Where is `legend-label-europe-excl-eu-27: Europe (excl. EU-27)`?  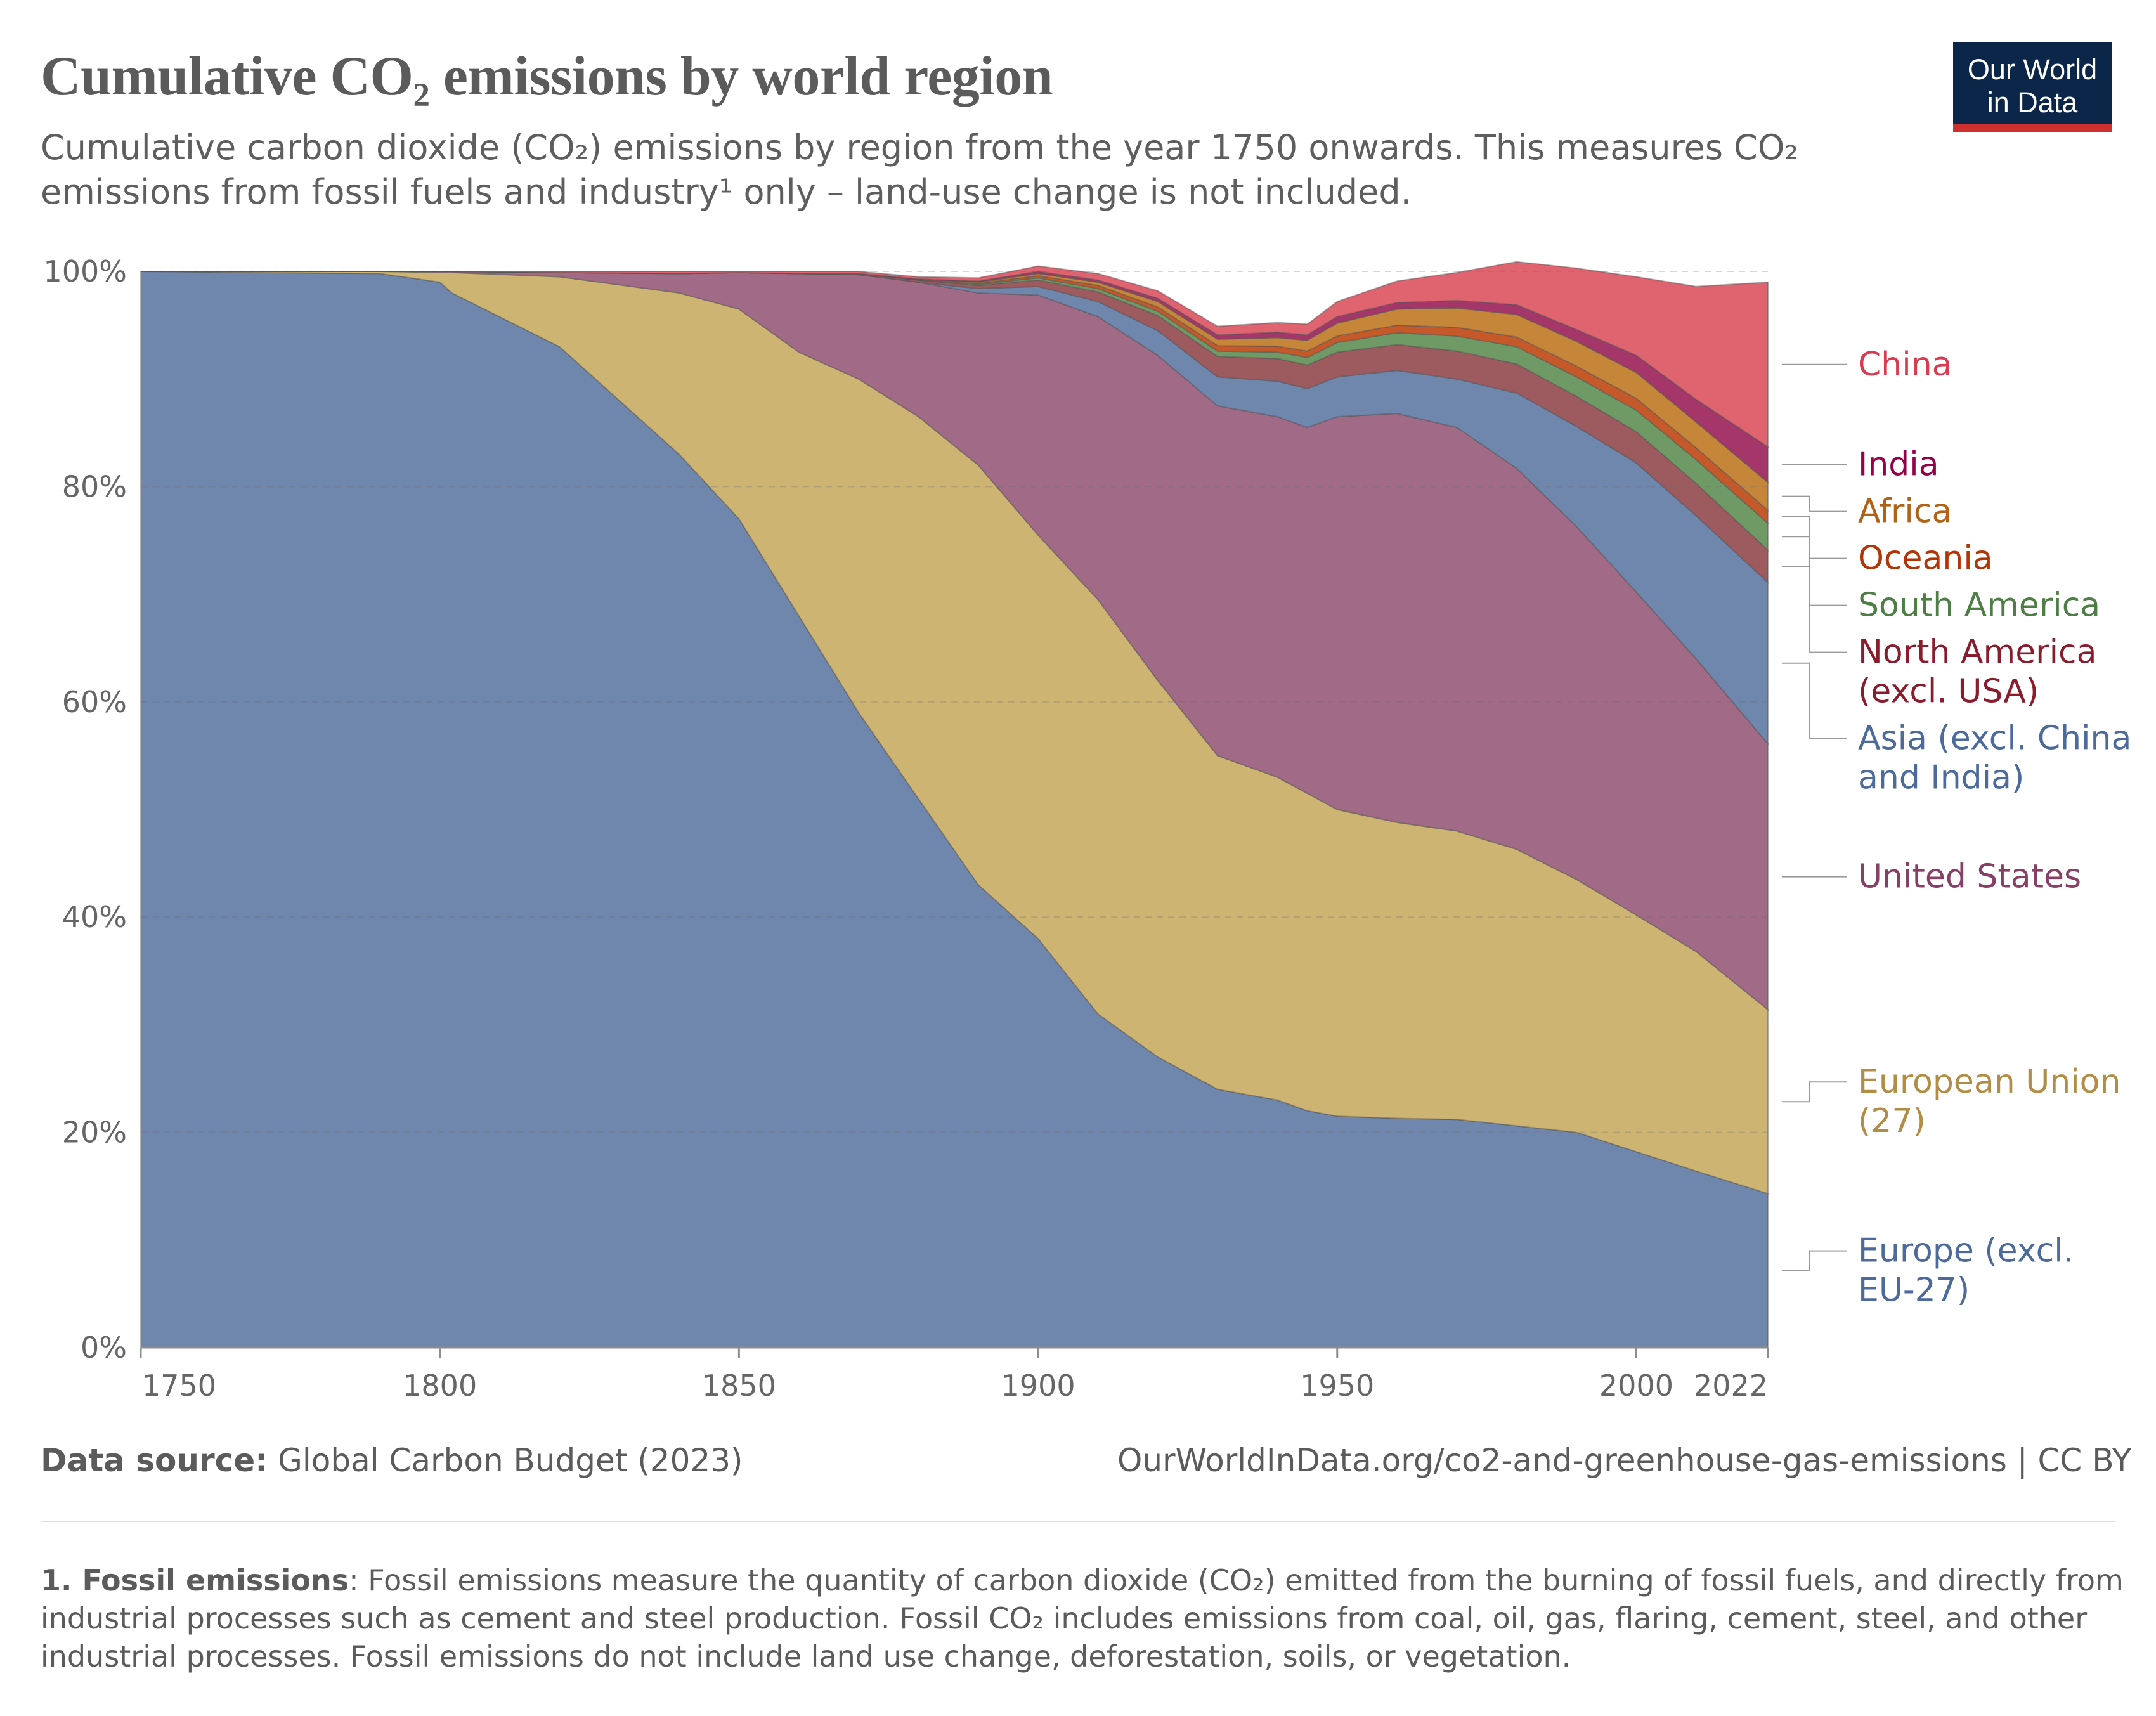 legend-label-europe-excl-eu-27: Europe (excl. EU-27) is located at coordinates (1966, 1271).